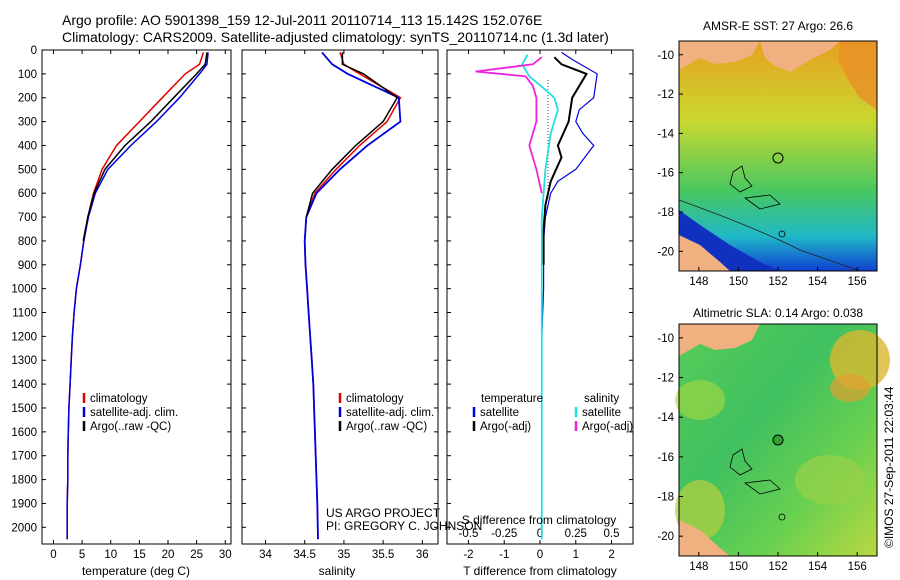 The height and width of the screenshot is (580, 900). I want to click on s-diff-tick-label: 0.5, so click(612, 534).